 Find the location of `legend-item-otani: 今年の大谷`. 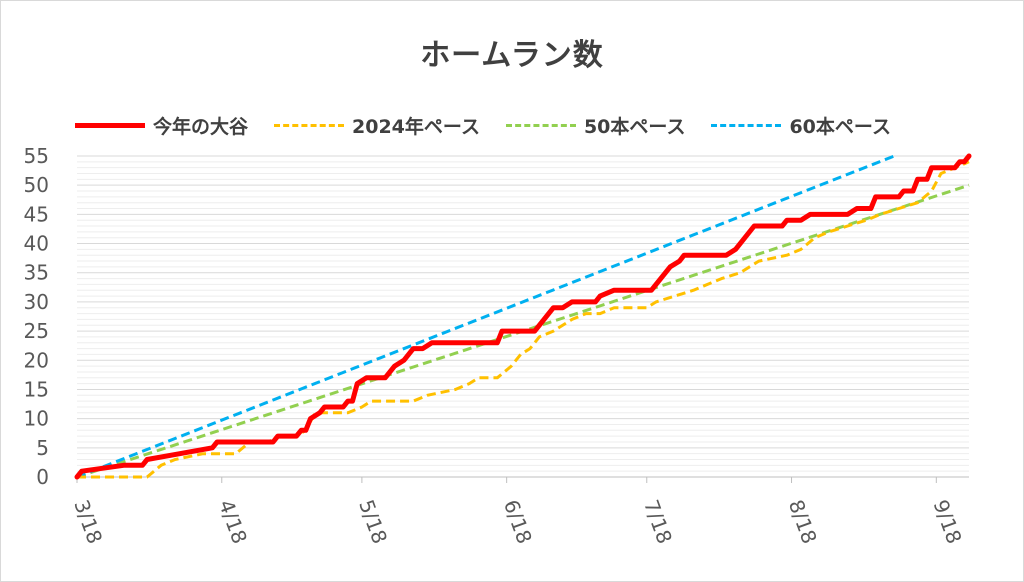

legend-item-otani: 今年の大谷 is located at coordinates (161, 125).